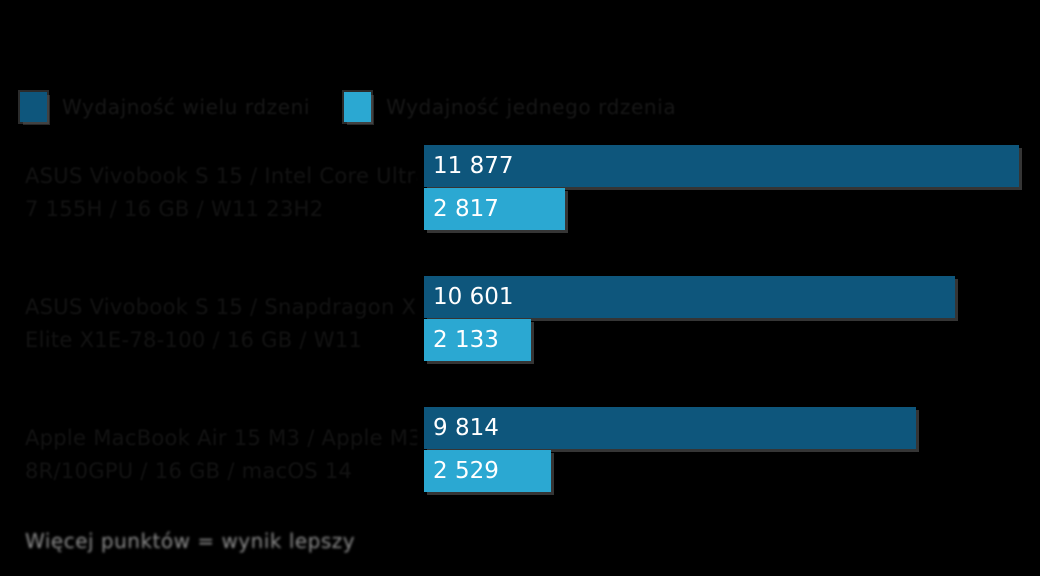 Image resolution: width=1040 pixels, height=576 pixels. Describe the element at coordinates (358, 107) in the screenshot. I see `legend-swatch-light-blue` at that location.